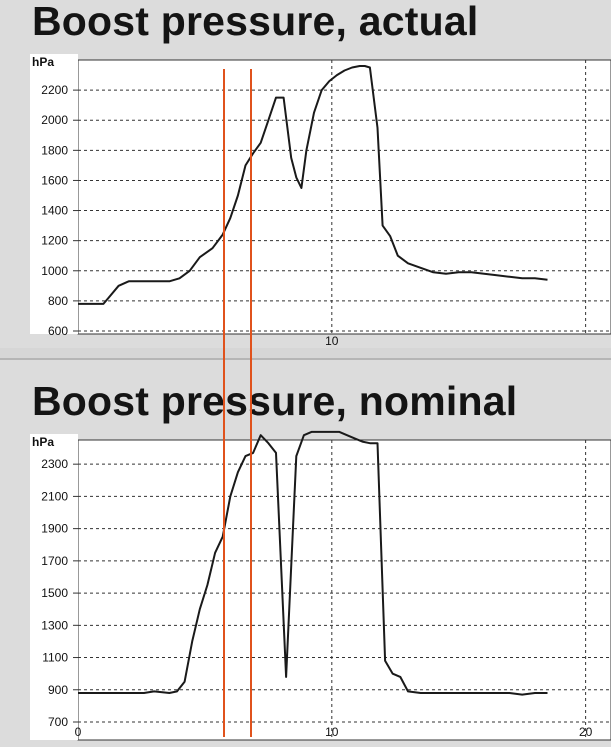 This screenshot has width=611, height=747. I want to click on y-tick-label: 700, so click(58, 722).